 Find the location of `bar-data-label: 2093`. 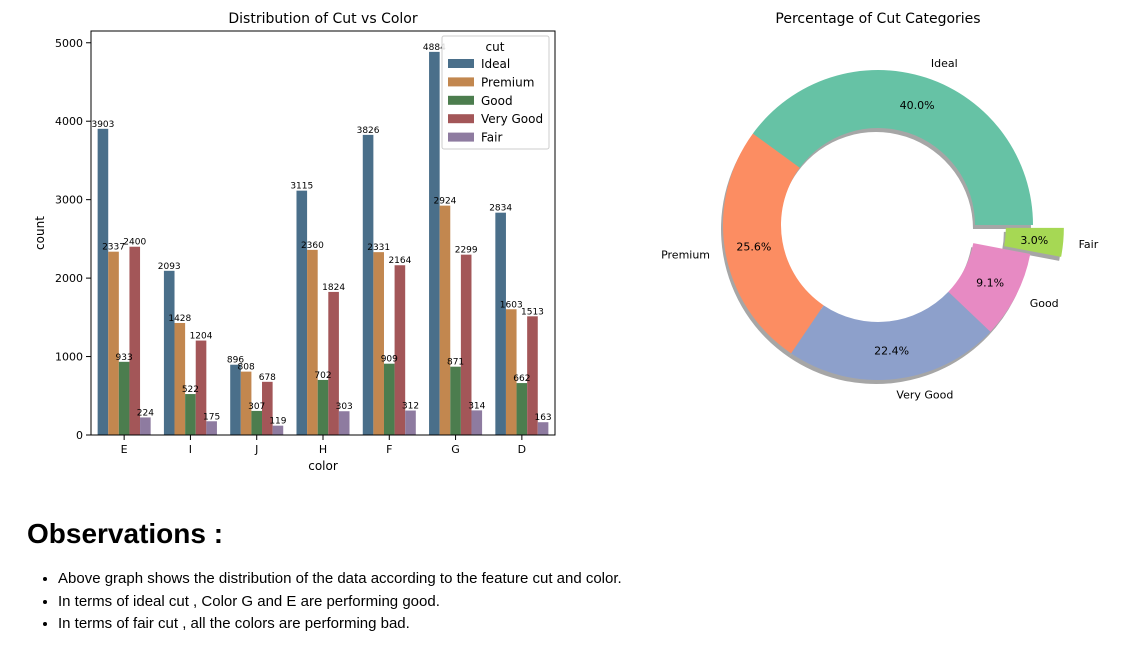

bar-data-label: 2093 is located at coordinates (169, 267).